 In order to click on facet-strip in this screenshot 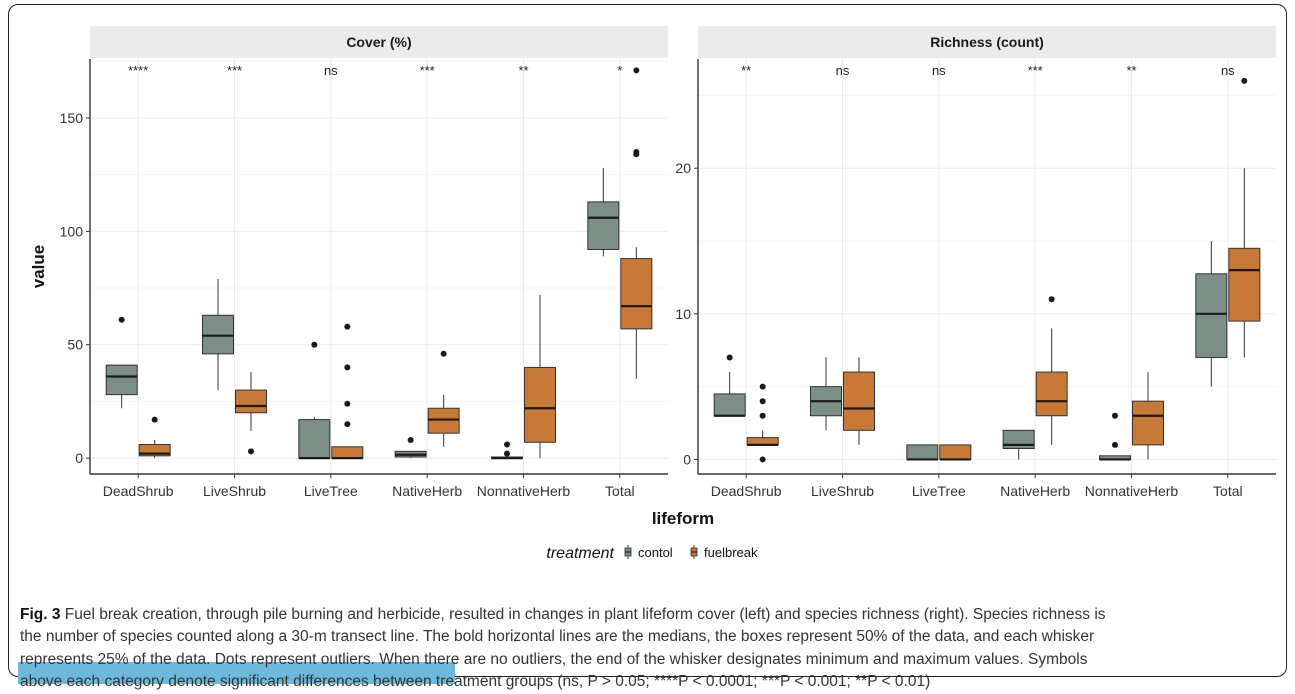, I will do `click(987, 42)`.